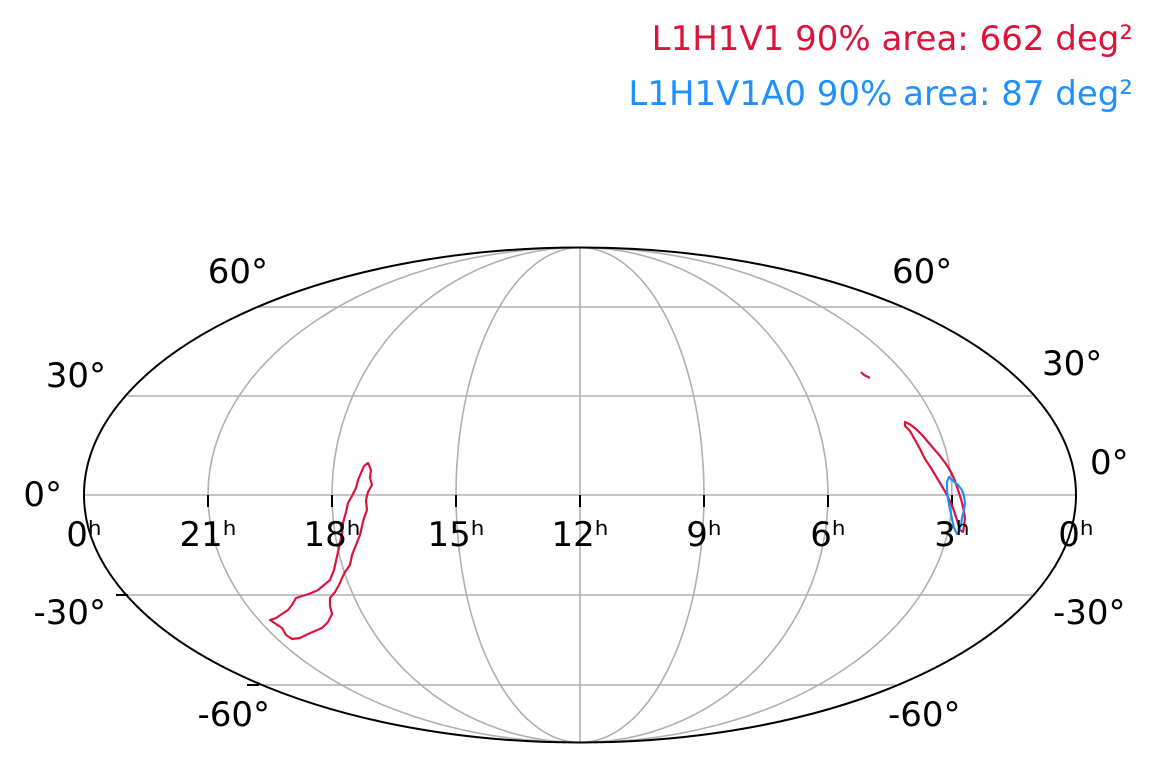  I want to click on dec-label-left-0: 0°, so click(42, 495).